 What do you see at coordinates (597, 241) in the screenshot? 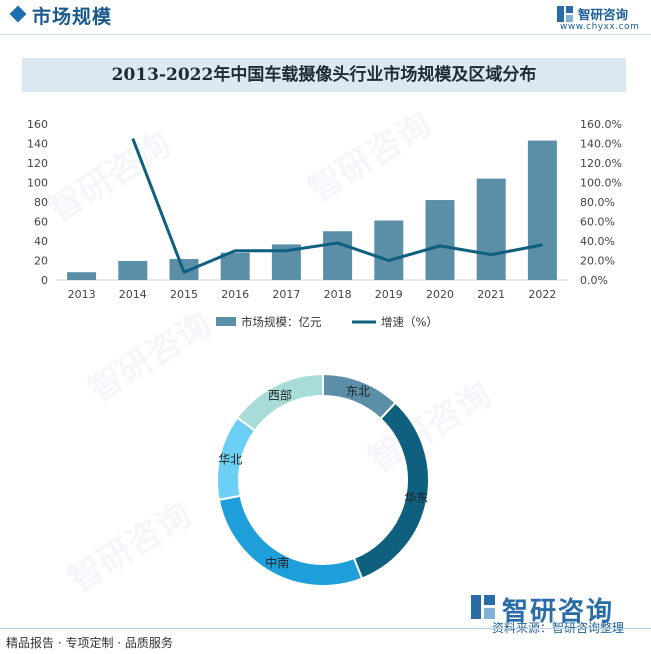
I see `y-right-tick-label: 40.0%` at bounding box center [597, 241].